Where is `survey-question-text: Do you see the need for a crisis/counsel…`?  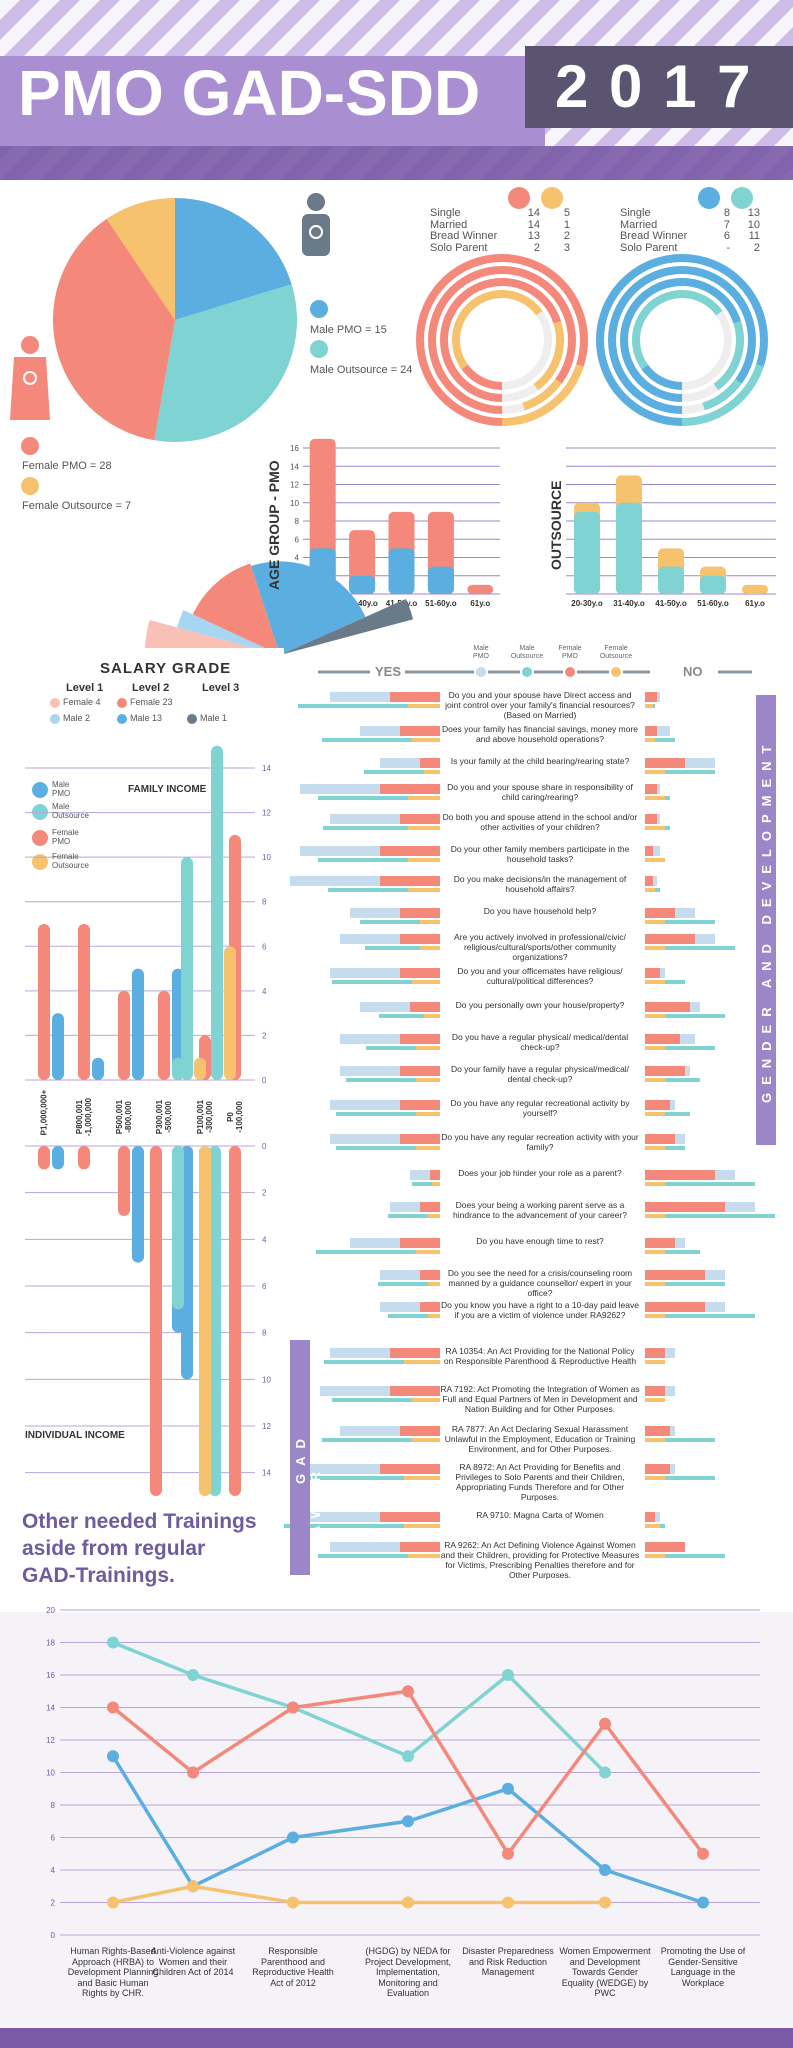 survey-question-text: Do you see the need for a crisis/counsel… is located at coordinates (540, 1283).